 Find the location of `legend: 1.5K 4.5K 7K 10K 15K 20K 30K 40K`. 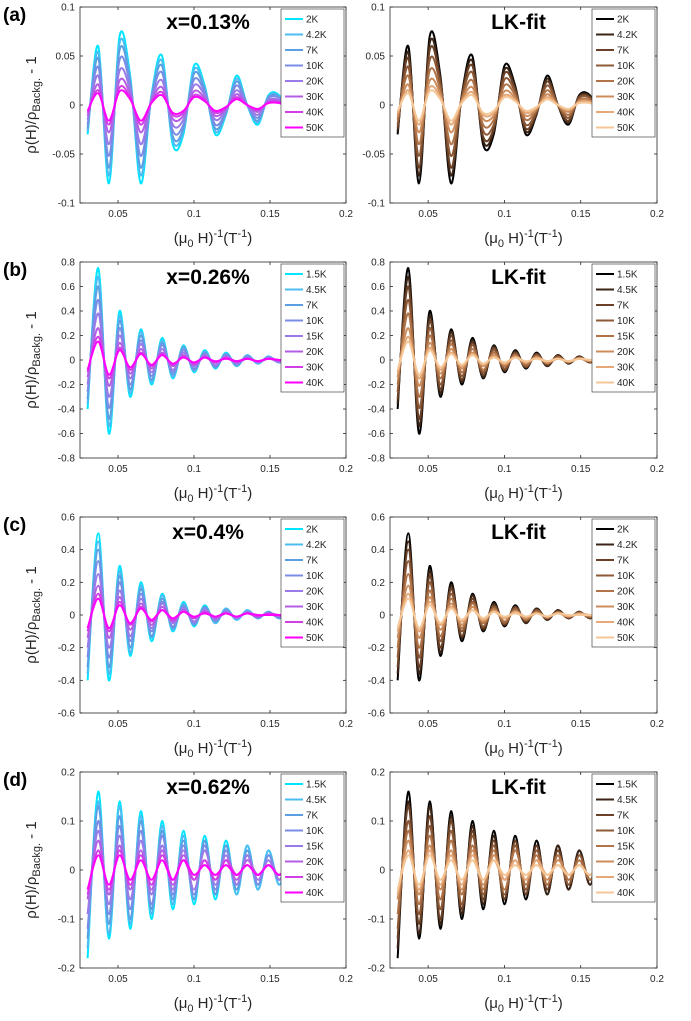

legend: 1.5K 4.5K 7K 10K 15K 20K 30K 40K is located at coordinates (623, 328).